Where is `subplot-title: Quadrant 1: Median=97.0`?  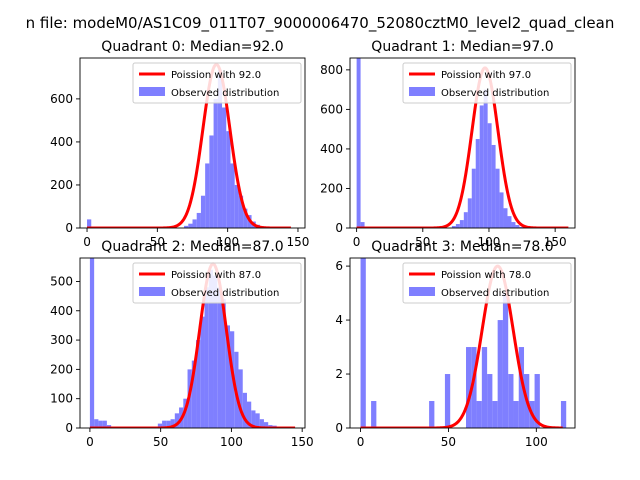 subplot-title: Quadrant 1: Median=97.0 is located at coordinates (462, 47).